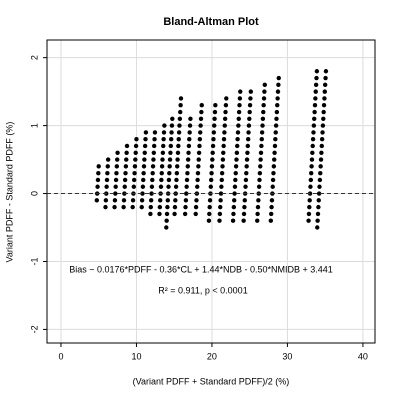 This screenshot has height=400, width=400. I want to click on y-axis-label: Variant PDFF - Standard PDFF (%), so click(9, 192).